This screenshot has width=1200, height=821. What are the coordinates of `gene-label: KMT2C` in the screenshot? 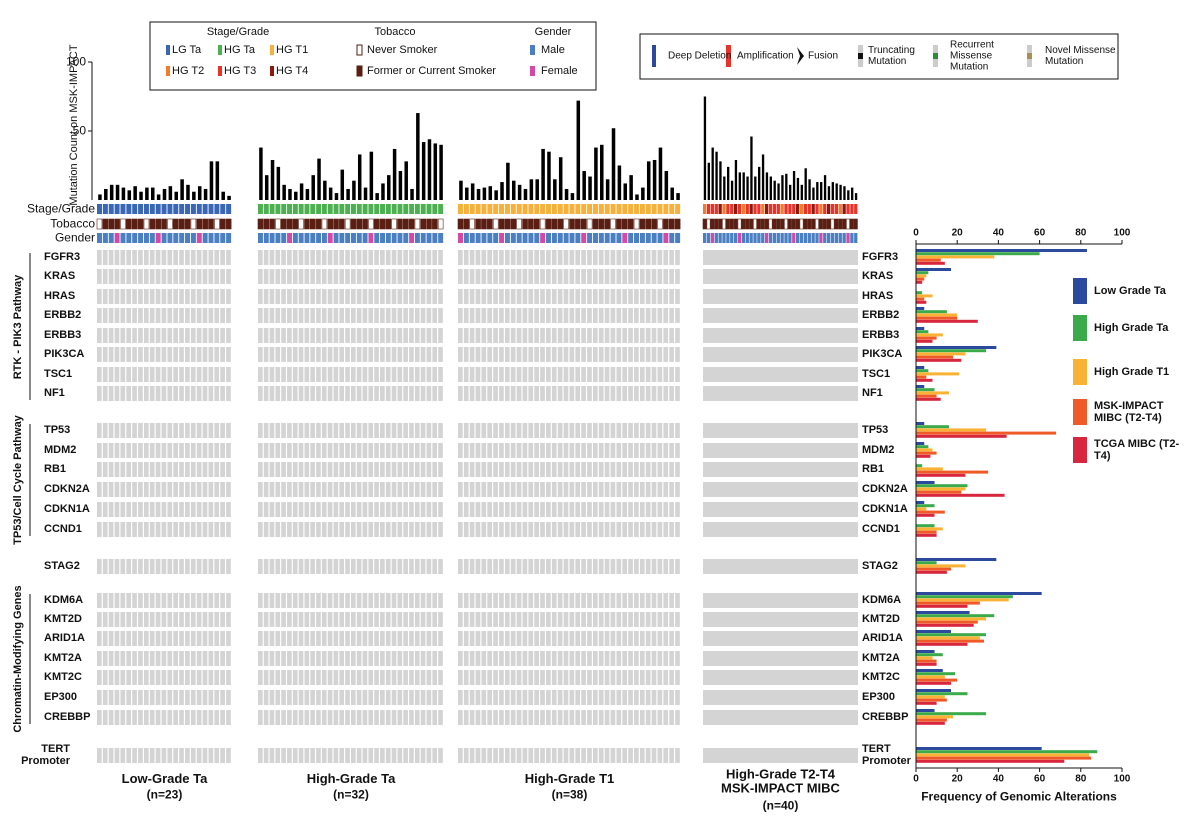 It's located at (63, 676).